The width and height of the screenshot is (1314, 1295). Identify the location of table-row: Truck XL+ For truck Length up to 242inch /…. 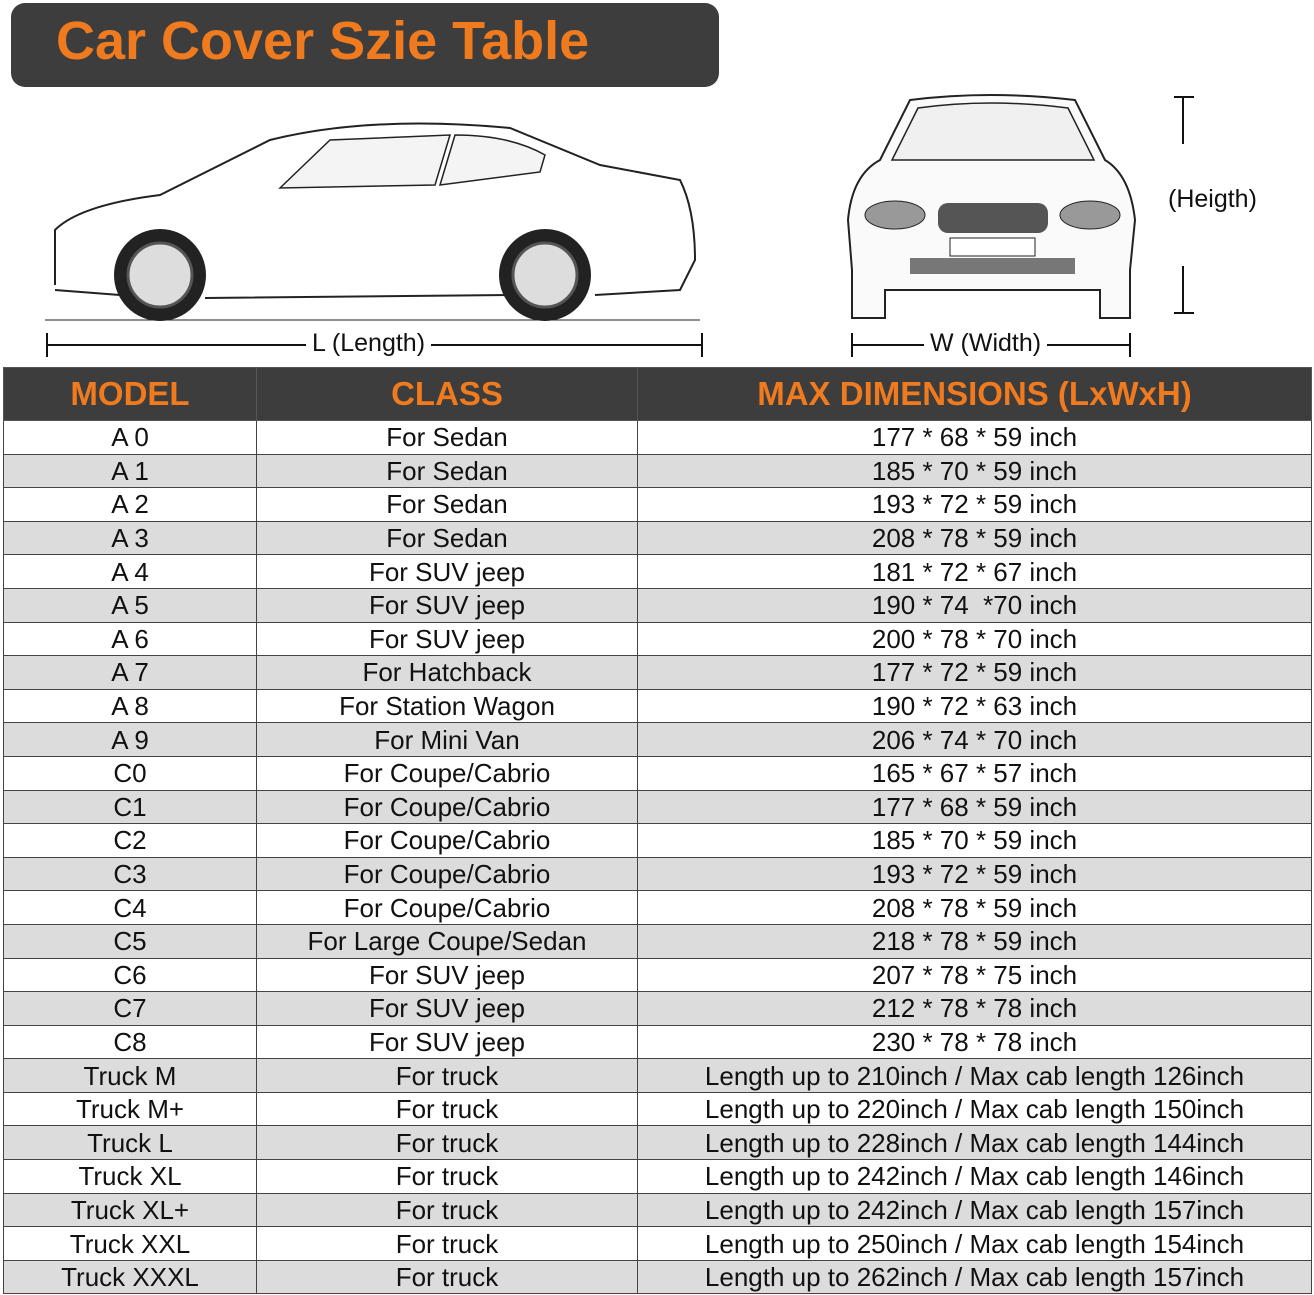
(657, 1210).